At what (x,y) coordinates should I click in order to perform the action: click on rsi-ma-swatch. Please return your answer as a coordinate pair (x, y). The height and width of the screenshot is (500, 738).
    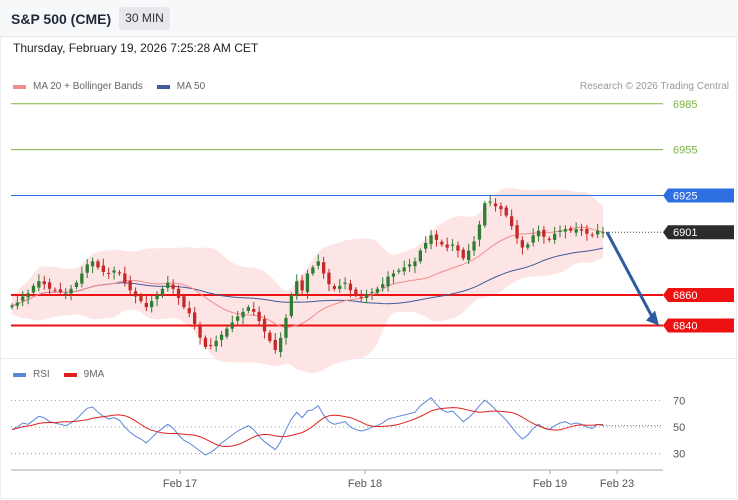
    Looking at the image, I should click on (70, 374).